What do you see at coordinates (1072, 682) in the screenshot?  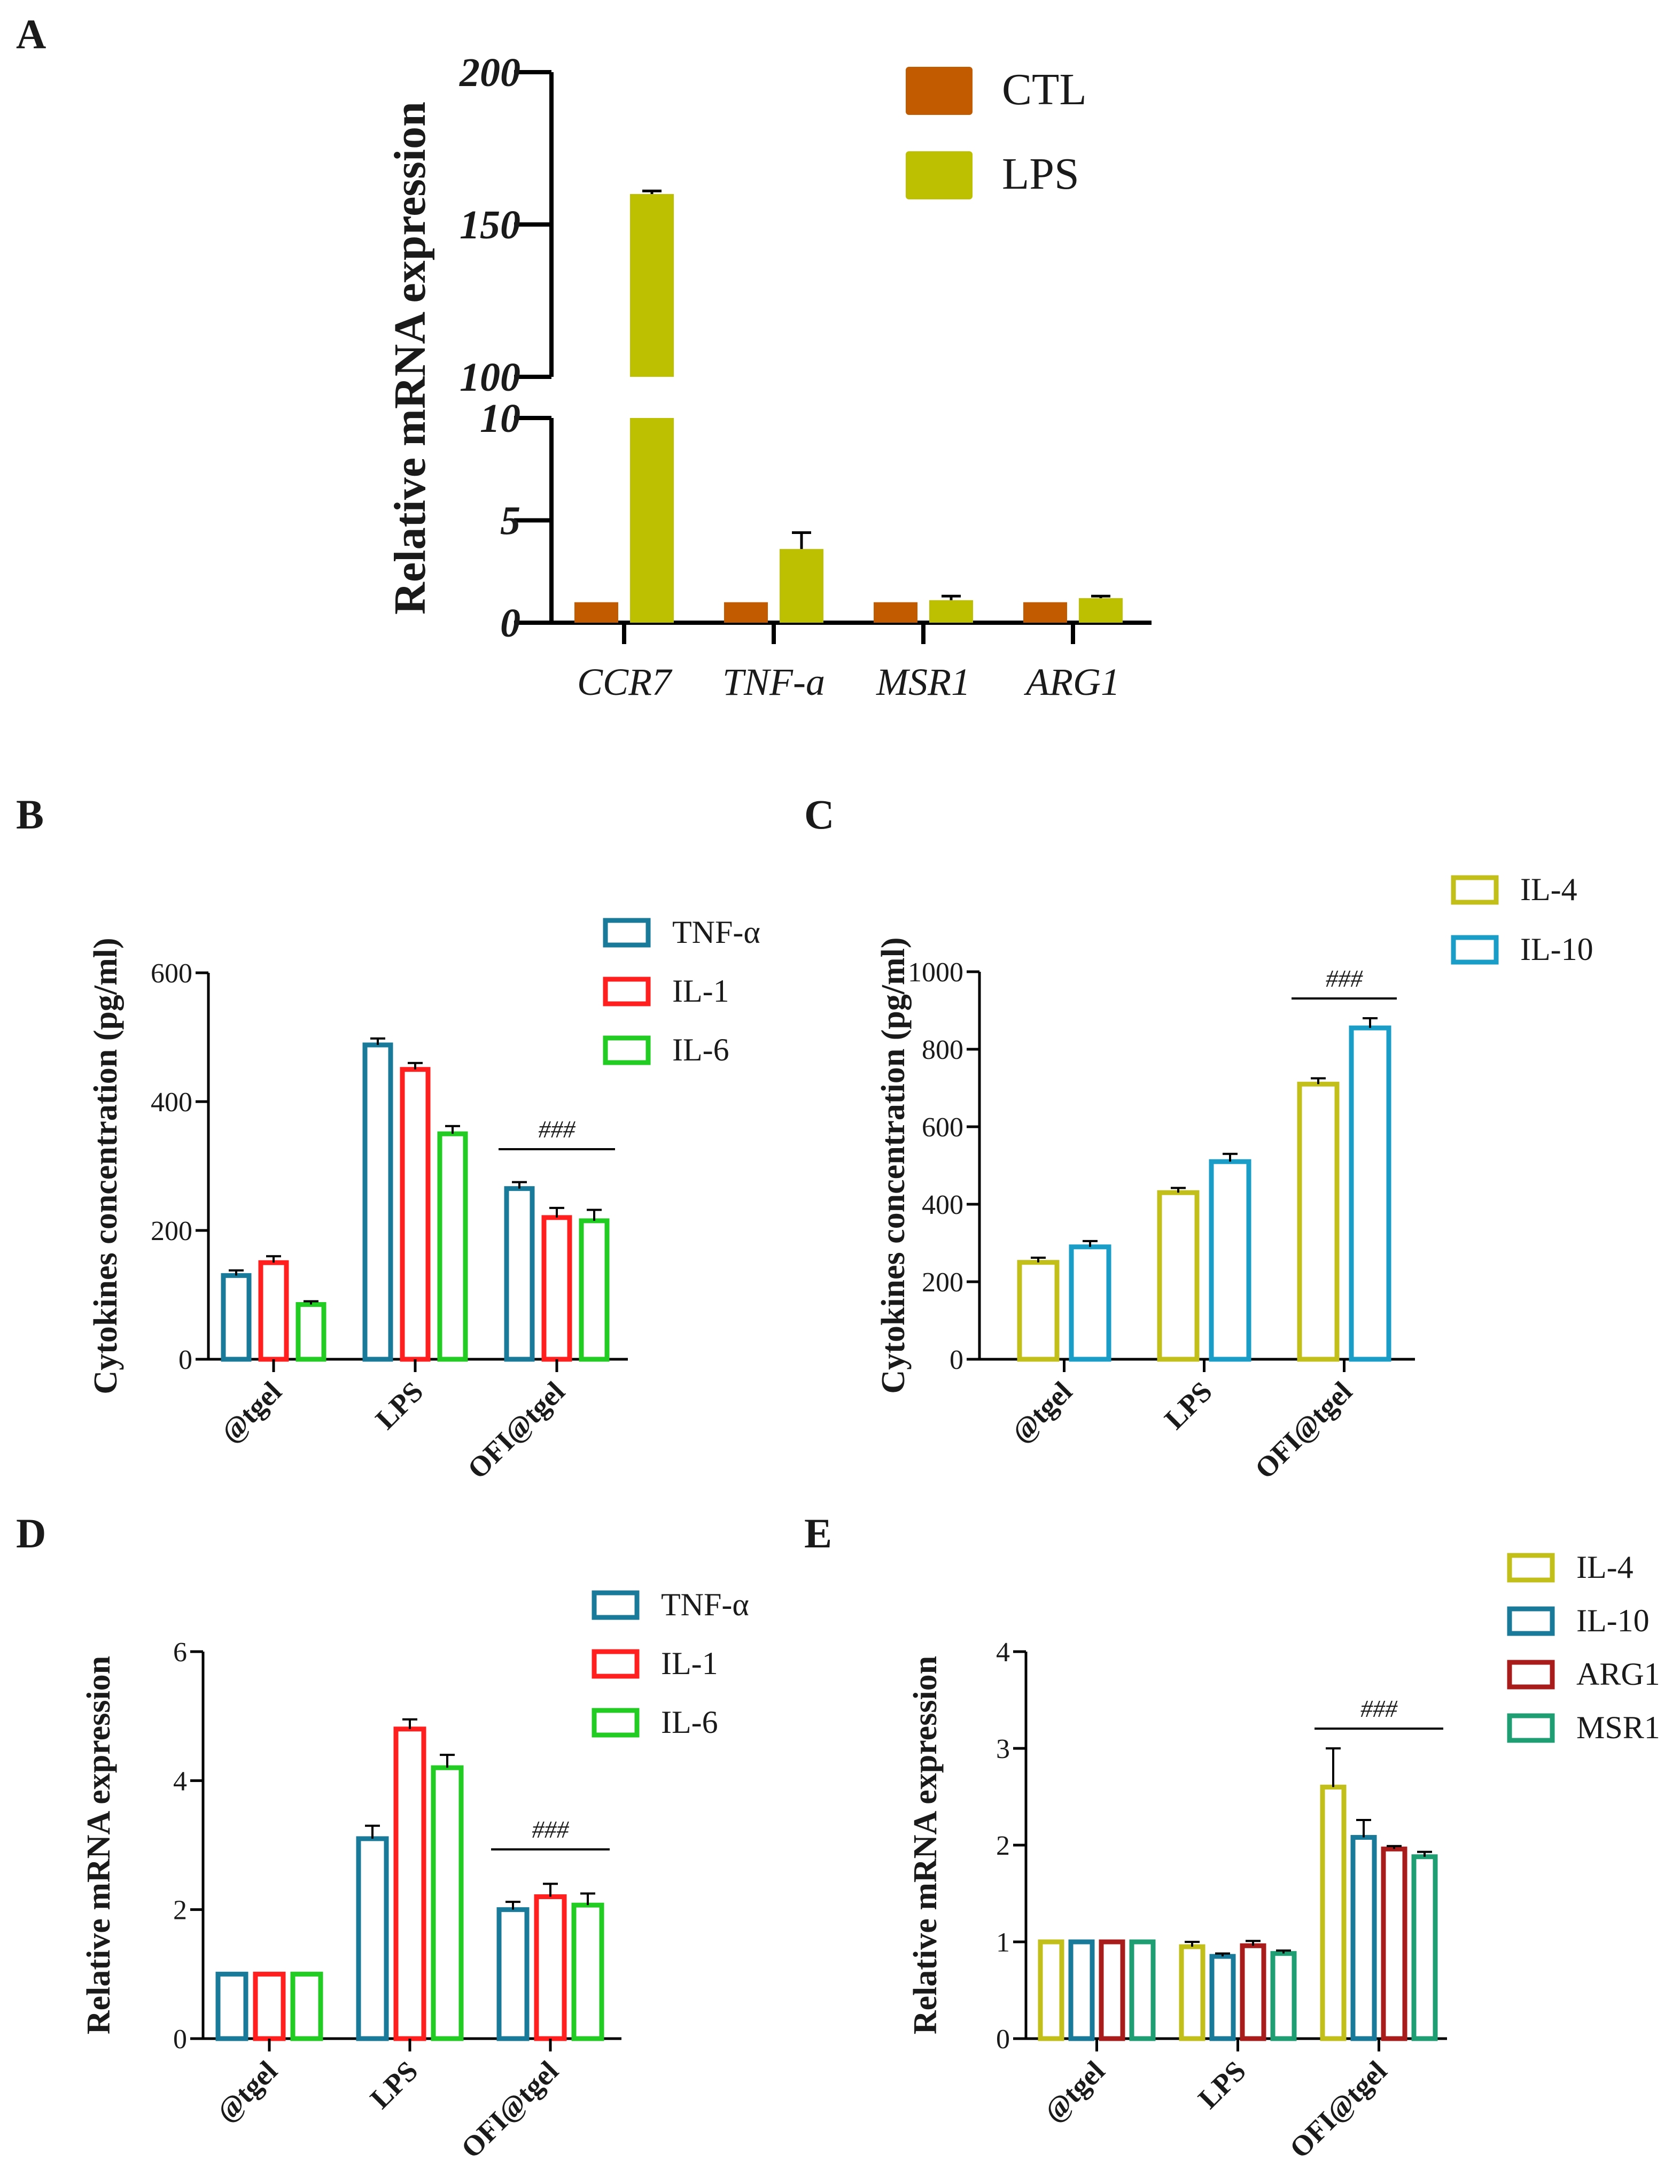 I see `x-tick-label-arg1: ARG1` at bounding box center [1072, 682].